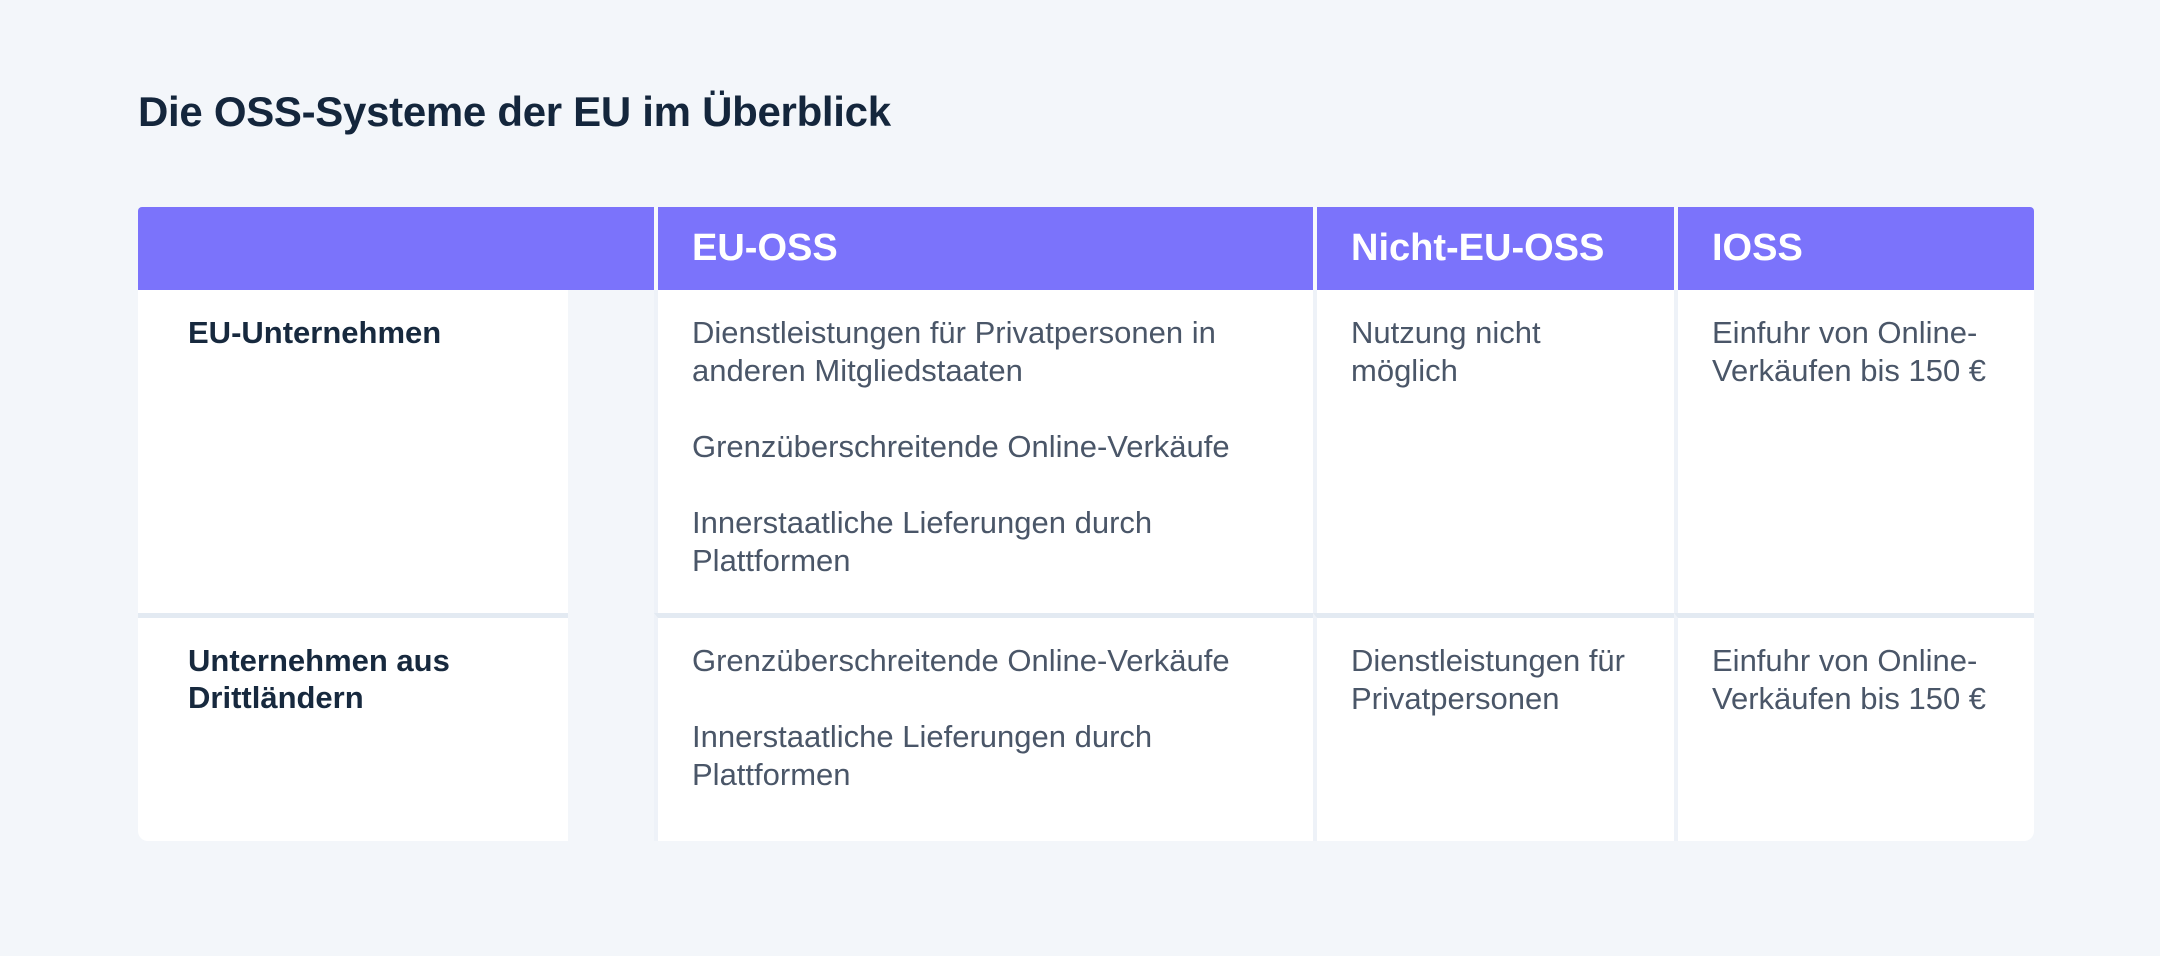 The width and height of the screenshot is (2160, 956). What do you see at coordinates (396, 248) in the screenshot?
I see `header-cell-empty` at bounding box center [396, 248].